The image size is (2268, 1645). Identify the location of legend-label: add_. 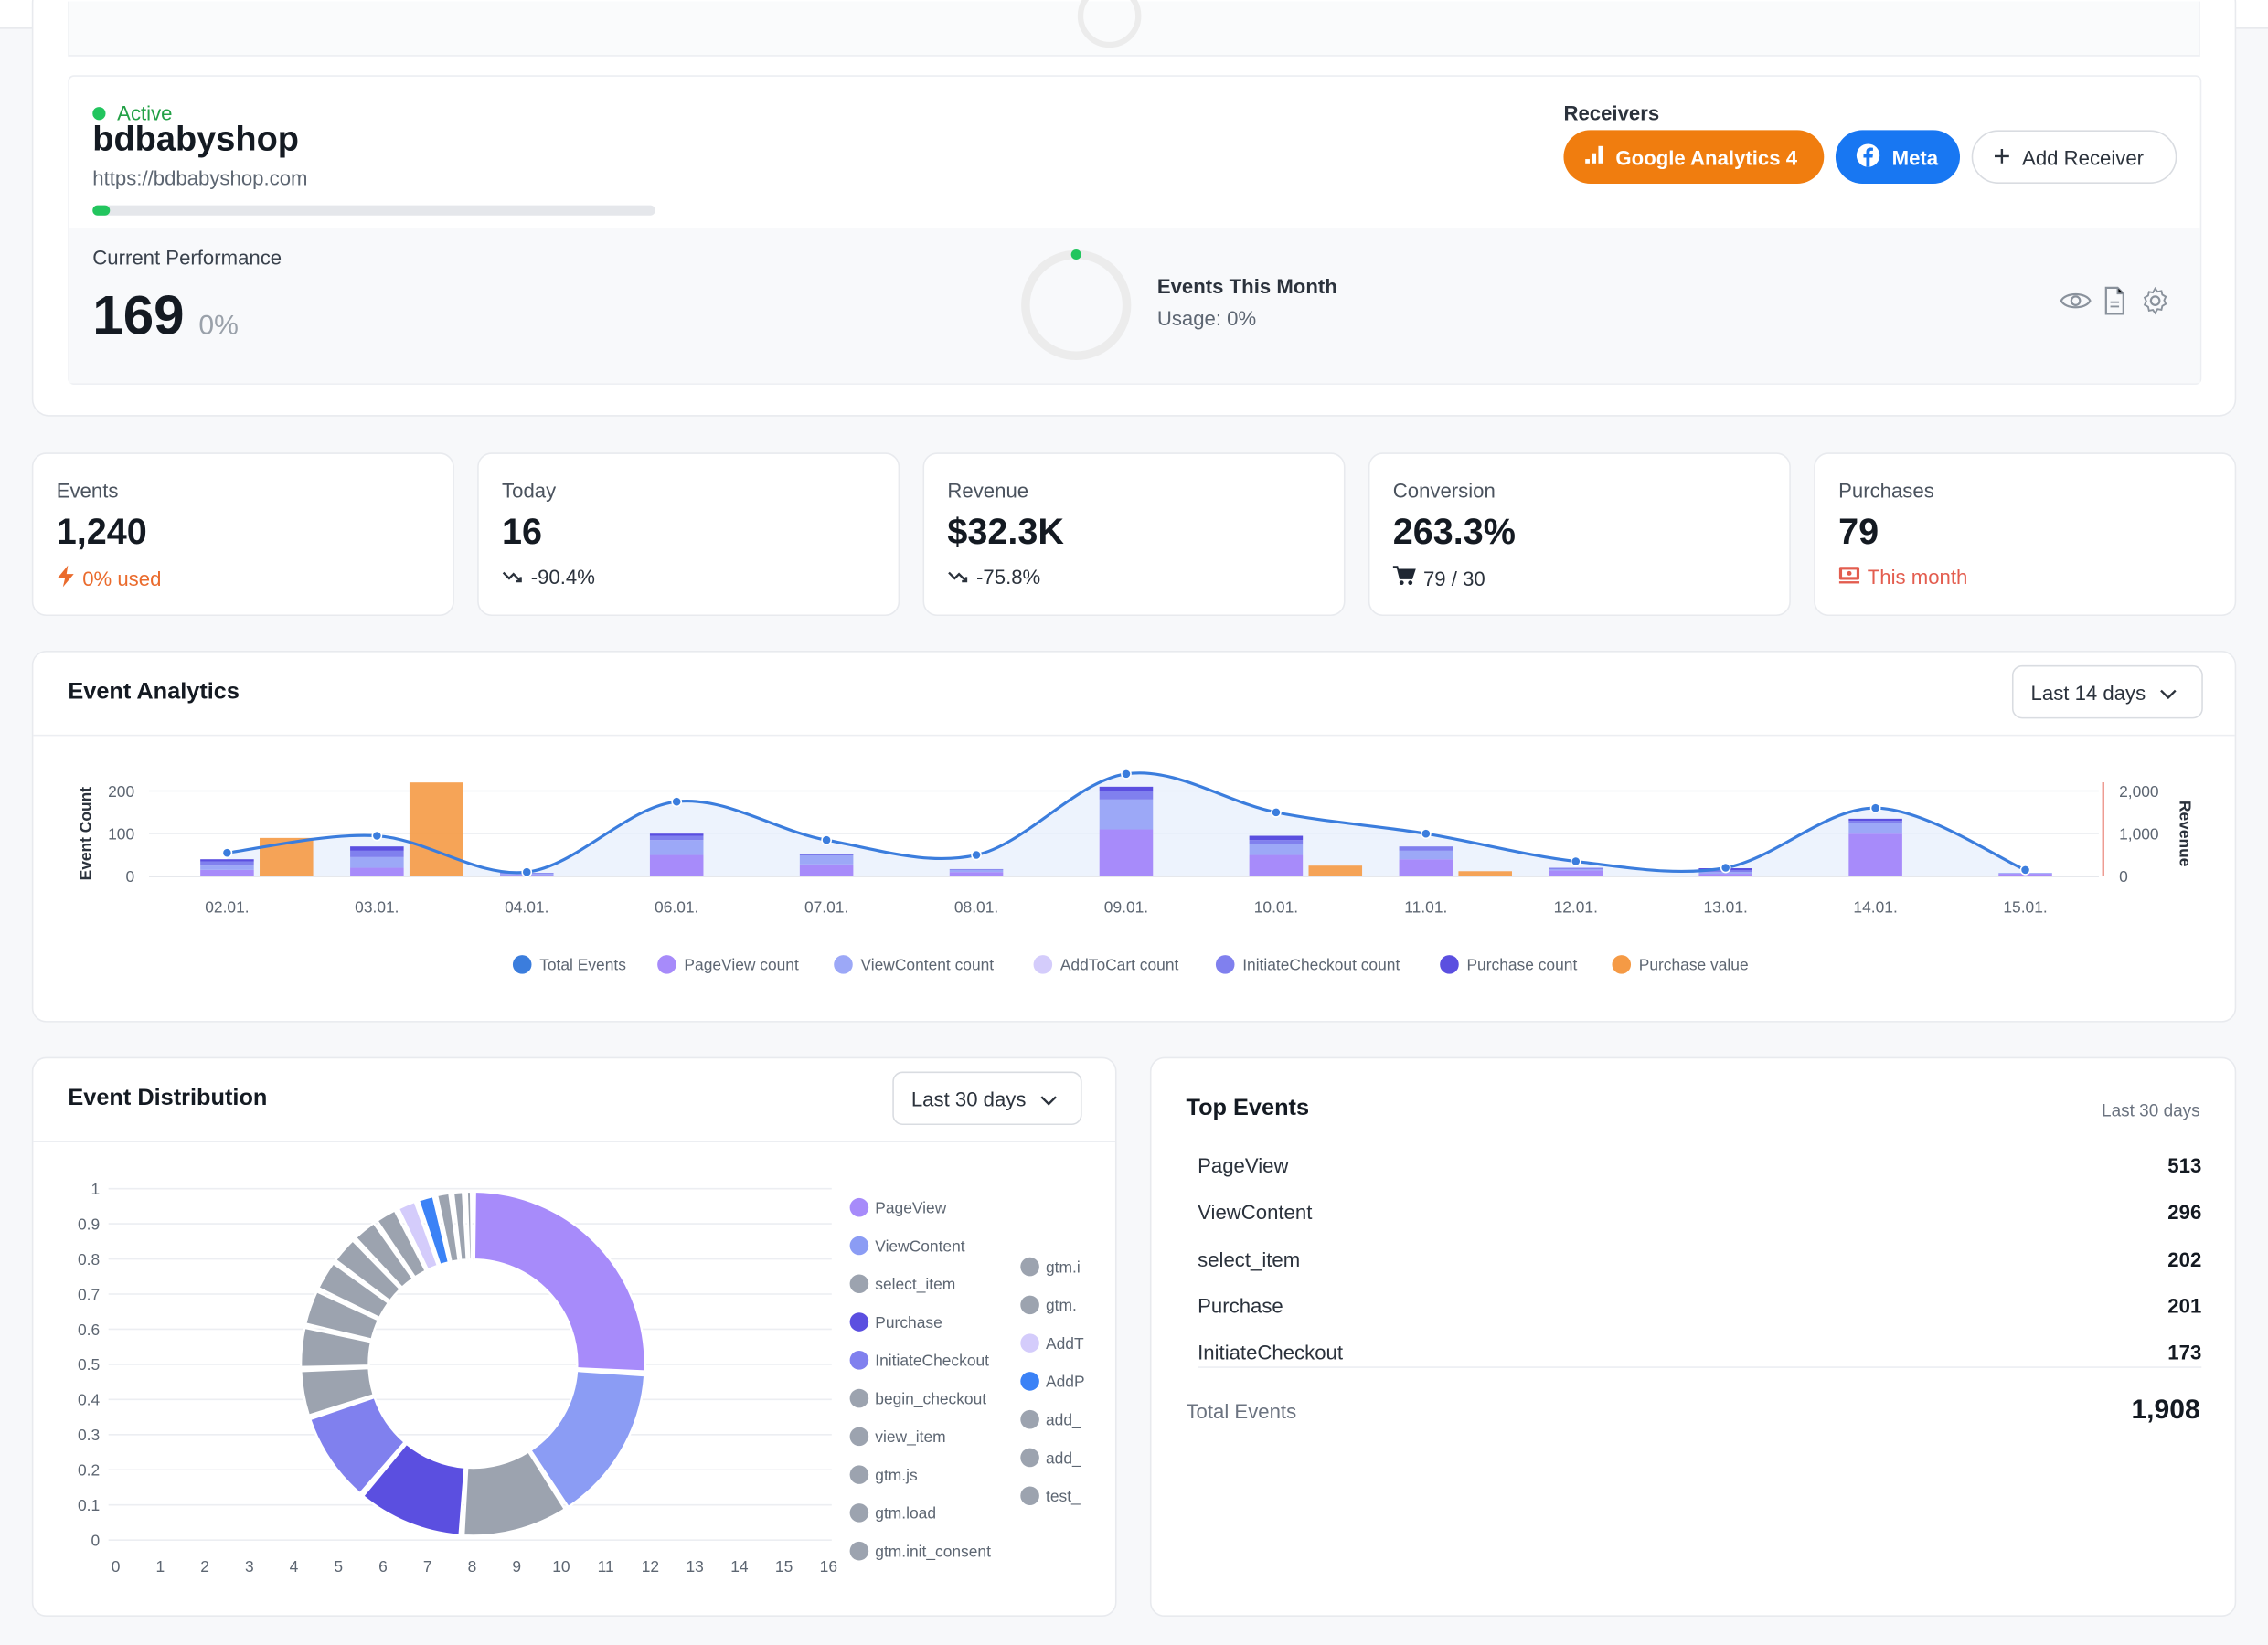
(1063, 1458).